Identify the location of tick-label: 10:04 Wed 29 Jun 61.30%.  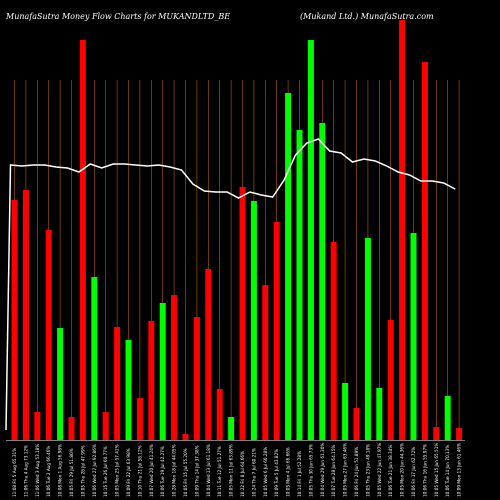
(322, 470).